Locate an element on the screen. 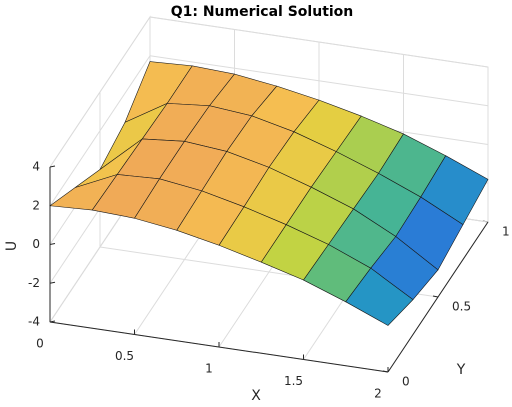 The height and width of the screenshot is (407, 512). chart-title: Q1: Numerical Solution is located at coordinates (262, 12).